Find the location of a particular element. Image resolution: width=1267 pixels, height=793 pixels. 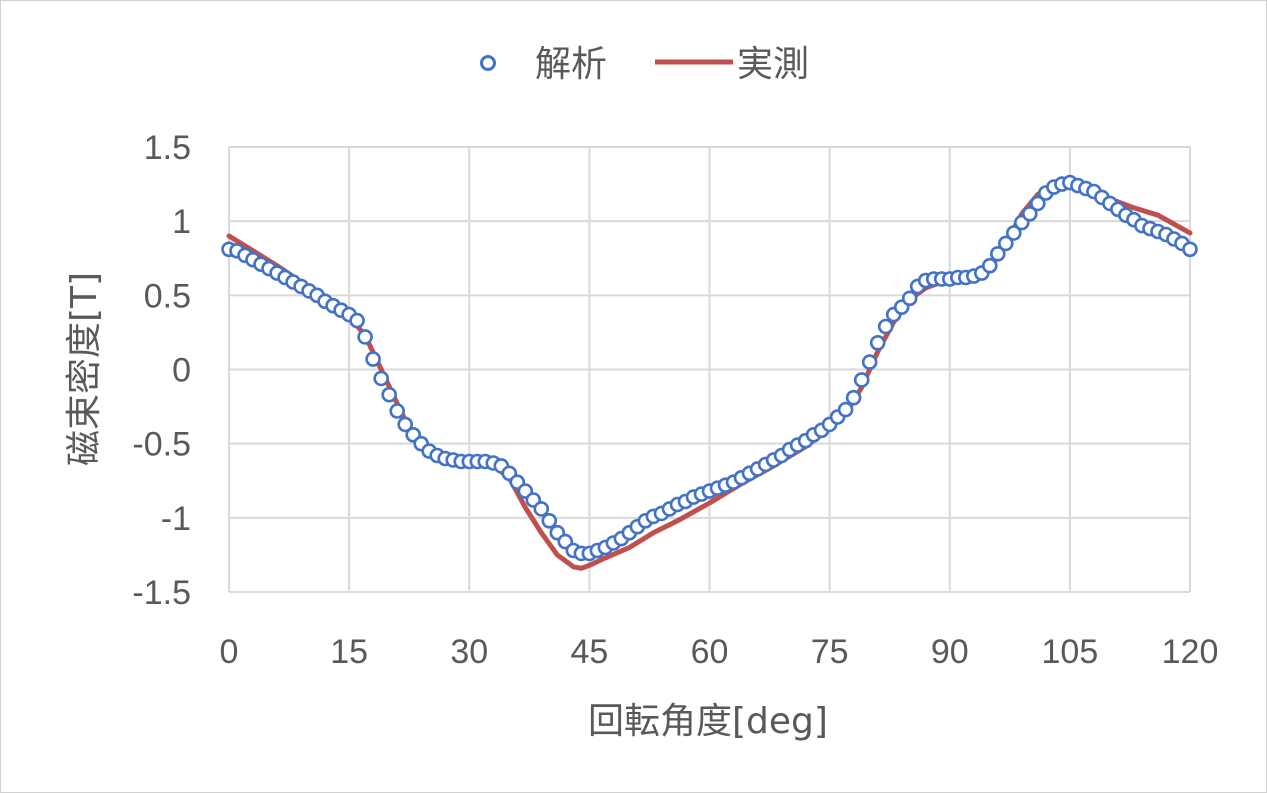

y-tick-label: 1.5 is located at coordinates (167, 148).